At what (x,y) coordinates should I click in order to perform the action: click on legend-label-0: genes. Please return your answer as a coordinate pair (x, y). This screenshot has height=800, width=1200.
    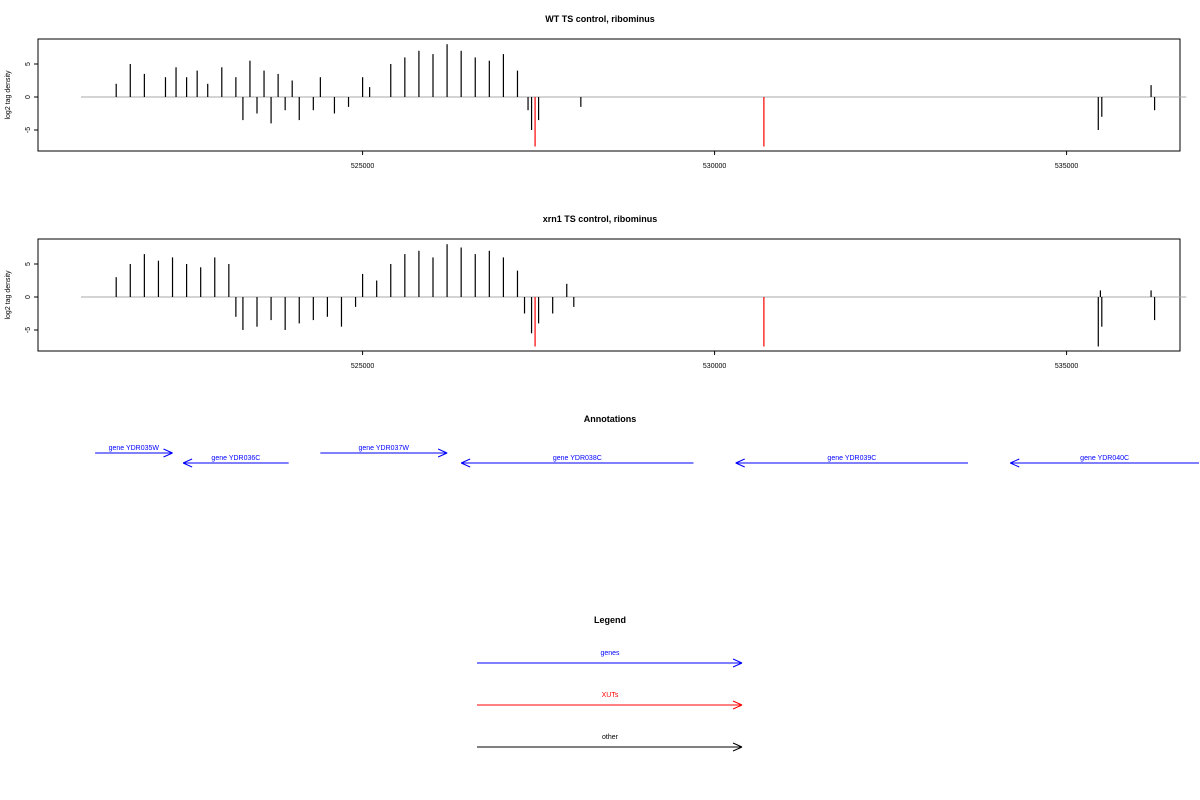
    Looking at the image, I should click on (610, 653).